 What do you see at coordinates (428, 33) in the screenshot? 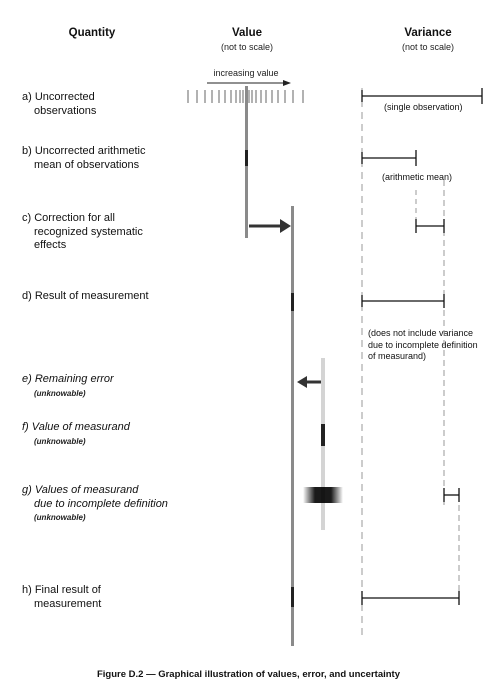
I see `variance-column-header: Variance` at bounding box center [428, 33].